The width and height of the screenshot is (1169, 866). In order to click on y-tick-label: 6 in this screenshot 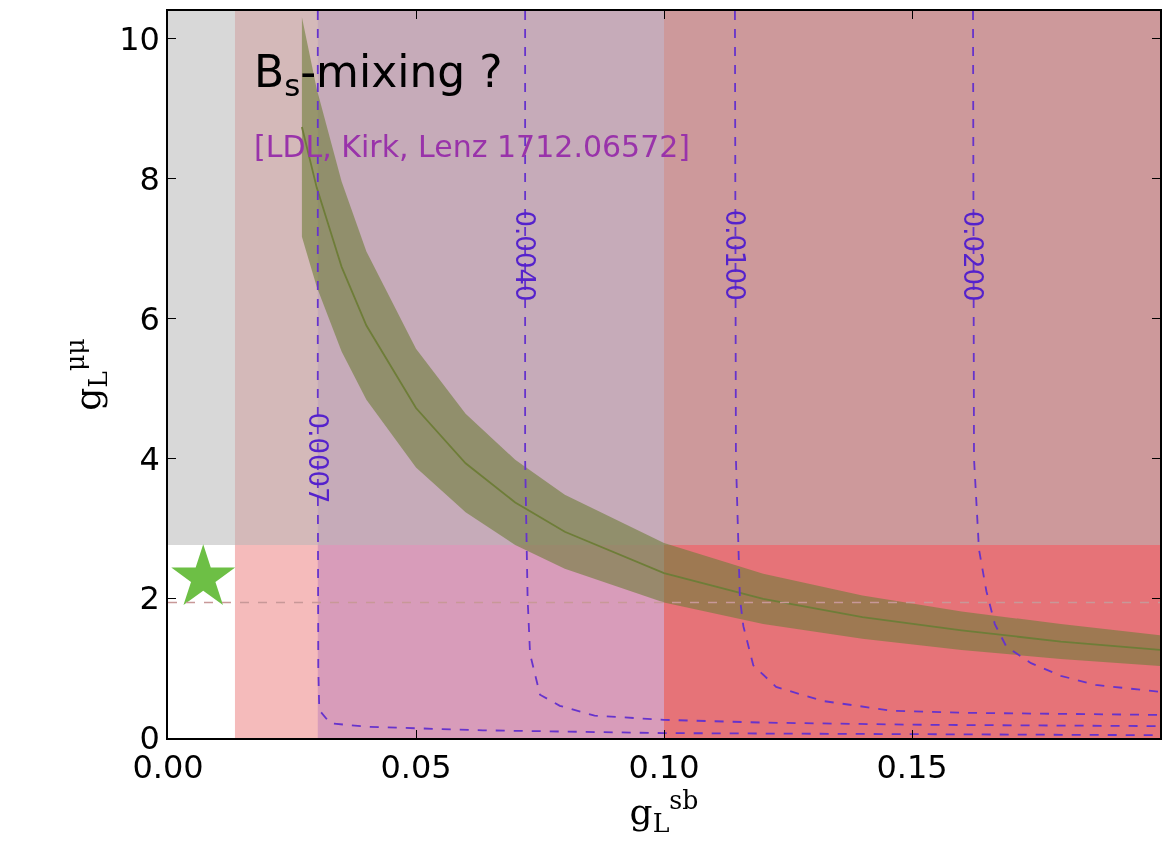, I will do `click(149, 318)`.